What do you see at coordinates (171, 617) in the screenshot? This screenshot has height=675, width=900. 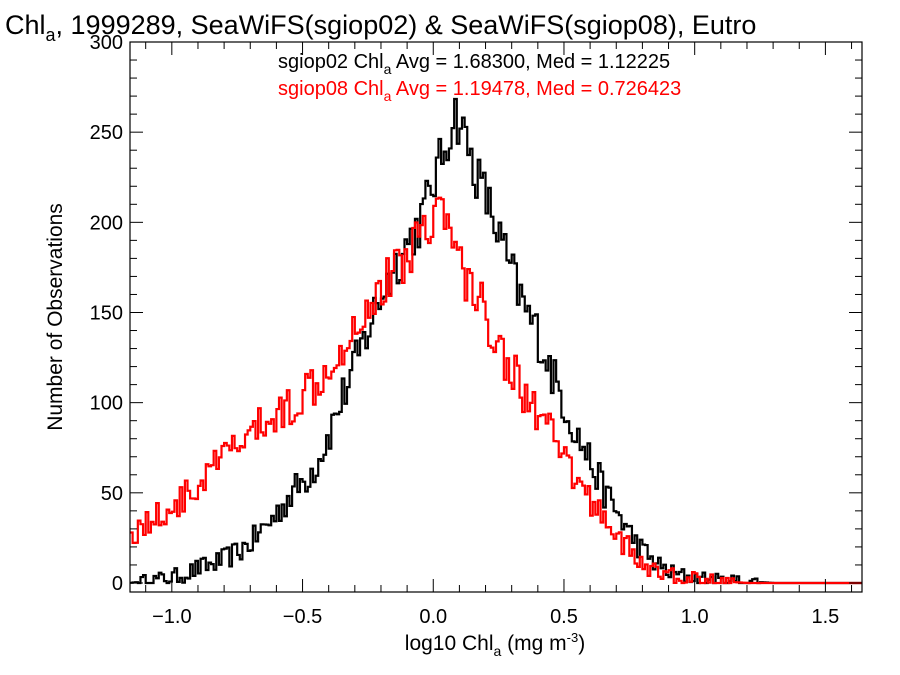 I see `x-tick-label: −1.0` at bounding box center [171, 617].